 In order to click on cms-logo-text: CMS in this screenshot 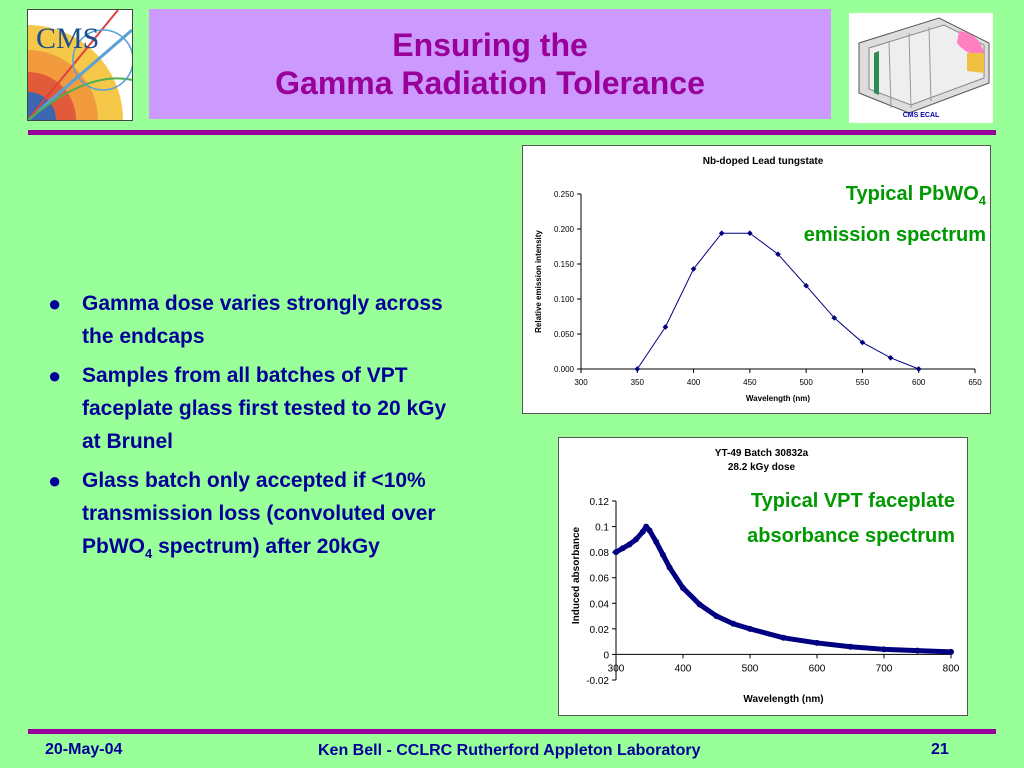, I will do `click(67, 38)`.